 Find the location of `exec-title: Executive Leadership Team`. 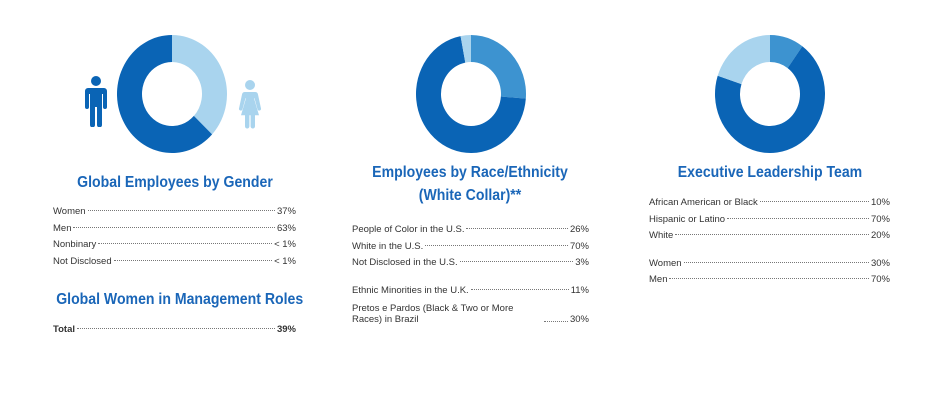

exec-title: Executive Leadership Team is located at coordinates (770, 172).